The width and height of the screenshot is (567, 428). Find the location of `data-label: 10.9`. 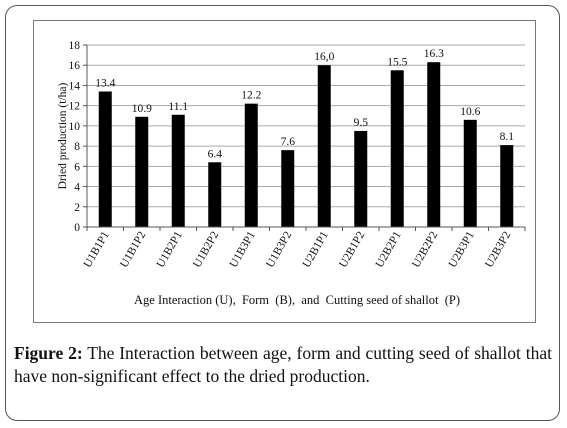

data-label: 10.9 is located at coordinates (142, 109).